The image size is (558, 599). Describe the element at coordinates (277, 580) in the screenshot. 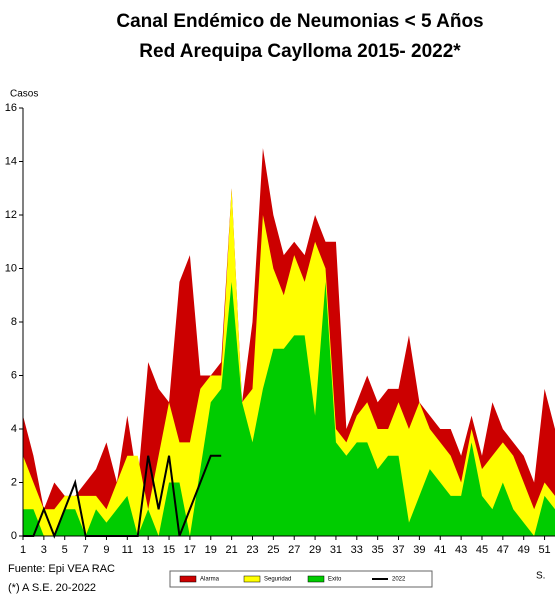

I see `legend-label: Seguridad` at that location.